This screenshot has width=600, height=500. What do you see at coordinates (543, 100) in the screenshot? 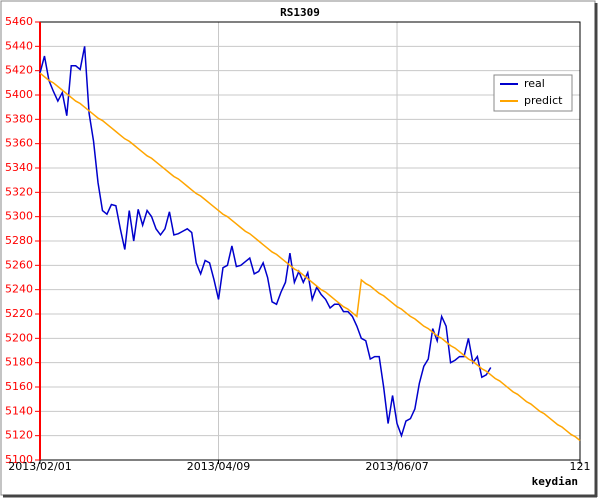
I see `legend-label: predict` at bounding box center [543, 100].